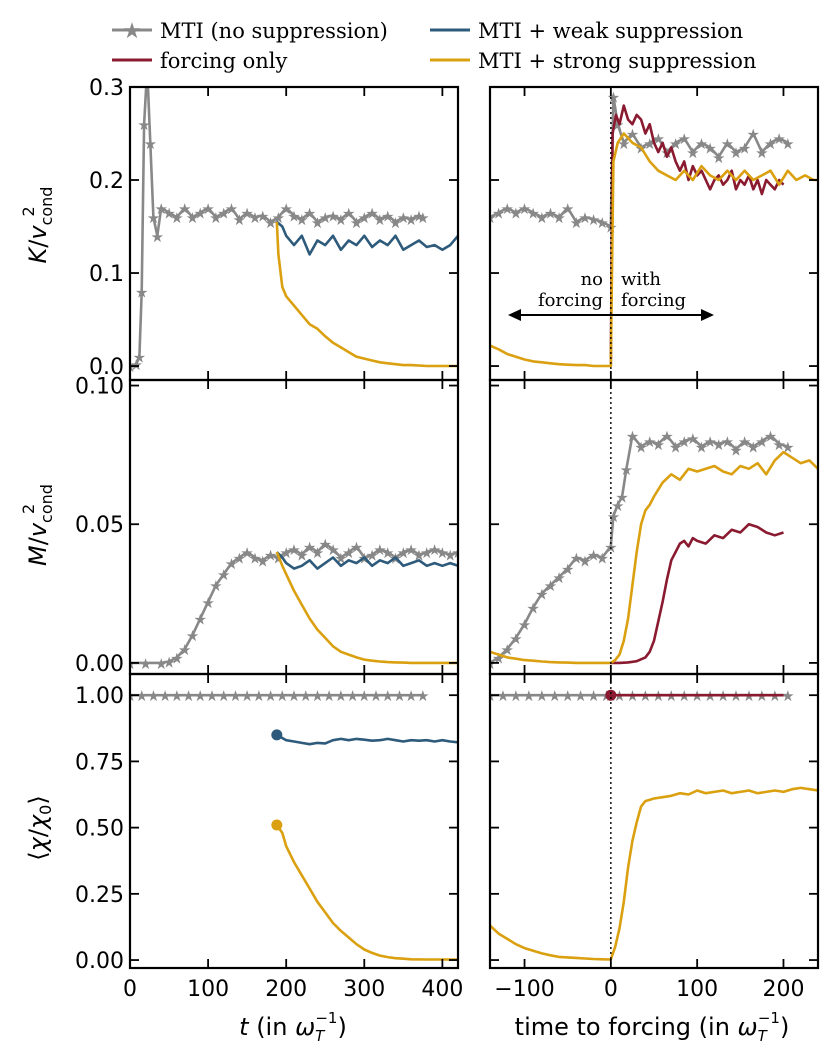  Describe the element at coordinates (106, 274) in the screenshot. I see `y-tick-label: 0.1` at that location.